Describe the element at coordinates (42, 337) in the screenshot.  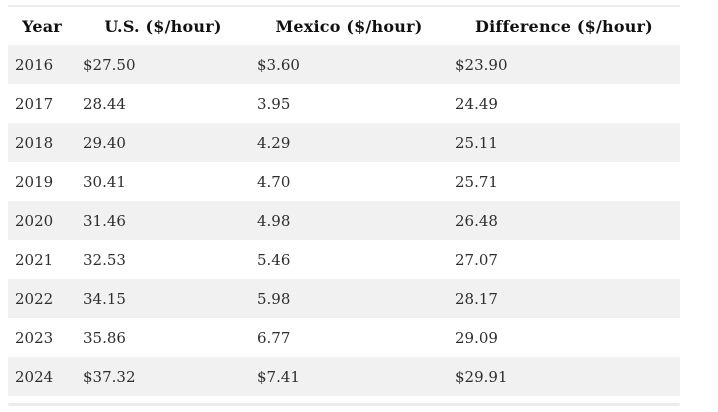
I see `year-cell: 2023` at that location.